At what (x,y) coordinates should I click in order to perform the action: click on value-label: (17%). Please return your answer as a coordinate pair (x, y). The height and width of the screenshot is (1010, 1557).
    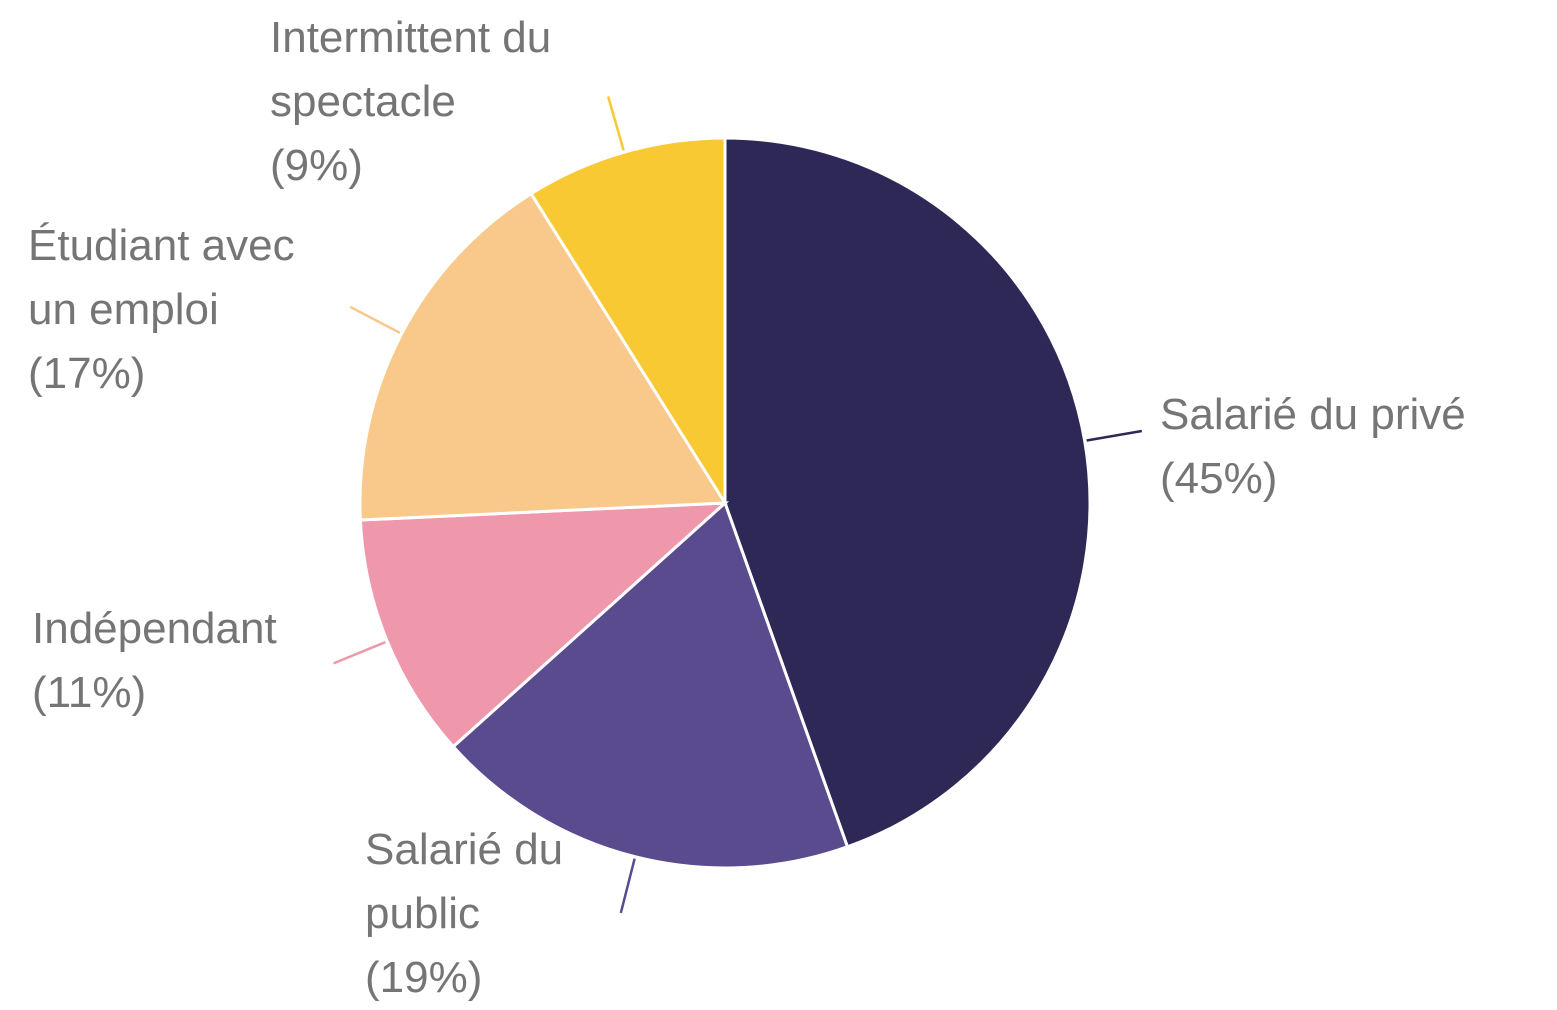
    Looking at the image, I should click on (87, 373).